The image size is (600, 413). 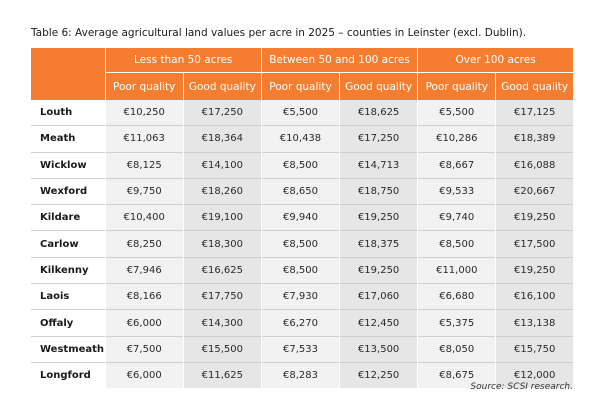 I want to click on good-quality-value: €18,750, so click(x=378, y=191).